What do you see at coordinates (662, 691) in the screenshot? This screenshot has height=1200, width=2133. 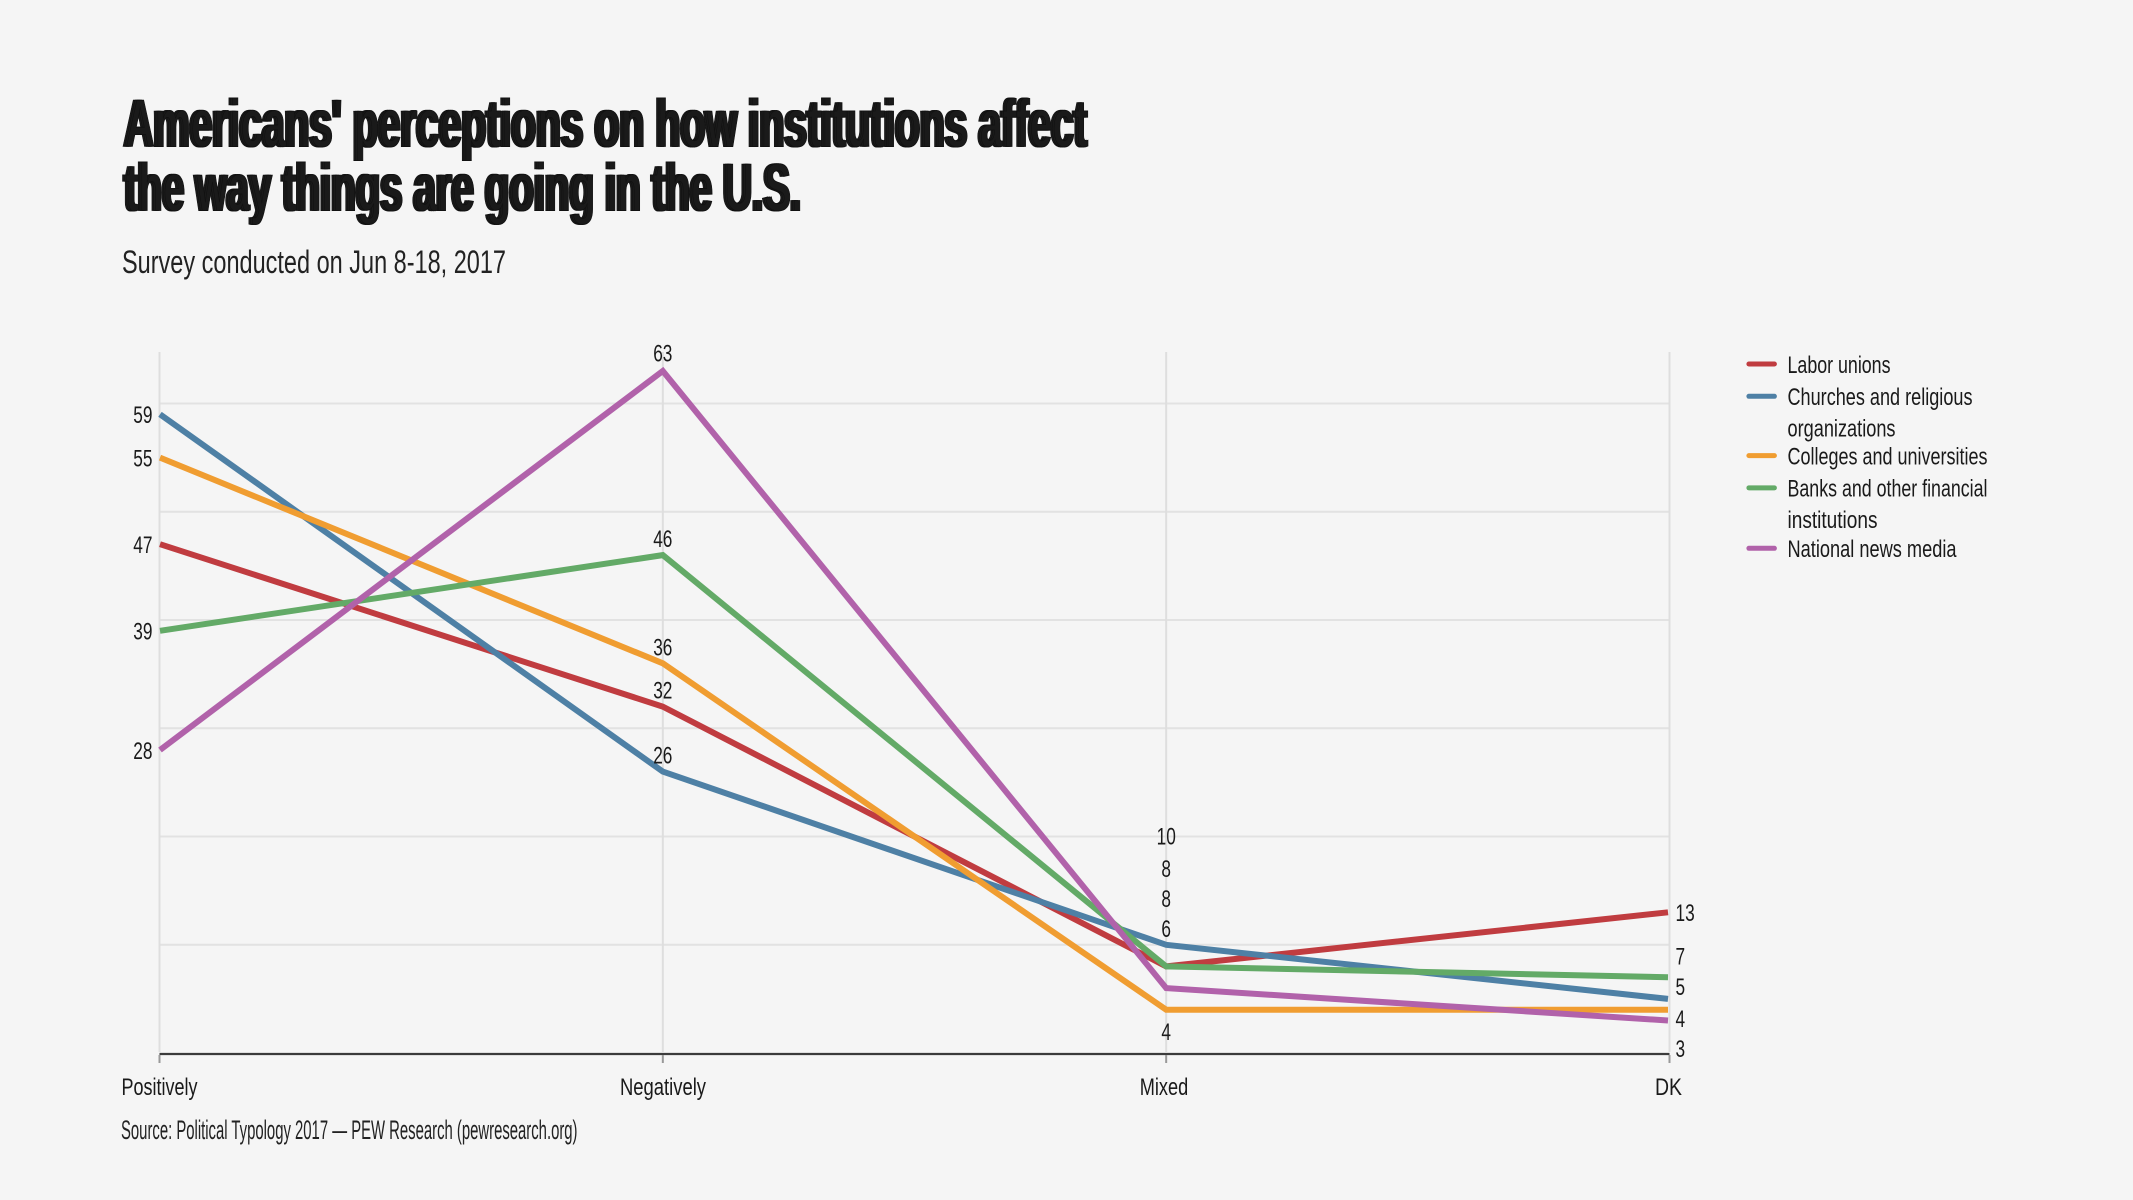 I see `svg-text: 32` at bounding box center [662, 691].